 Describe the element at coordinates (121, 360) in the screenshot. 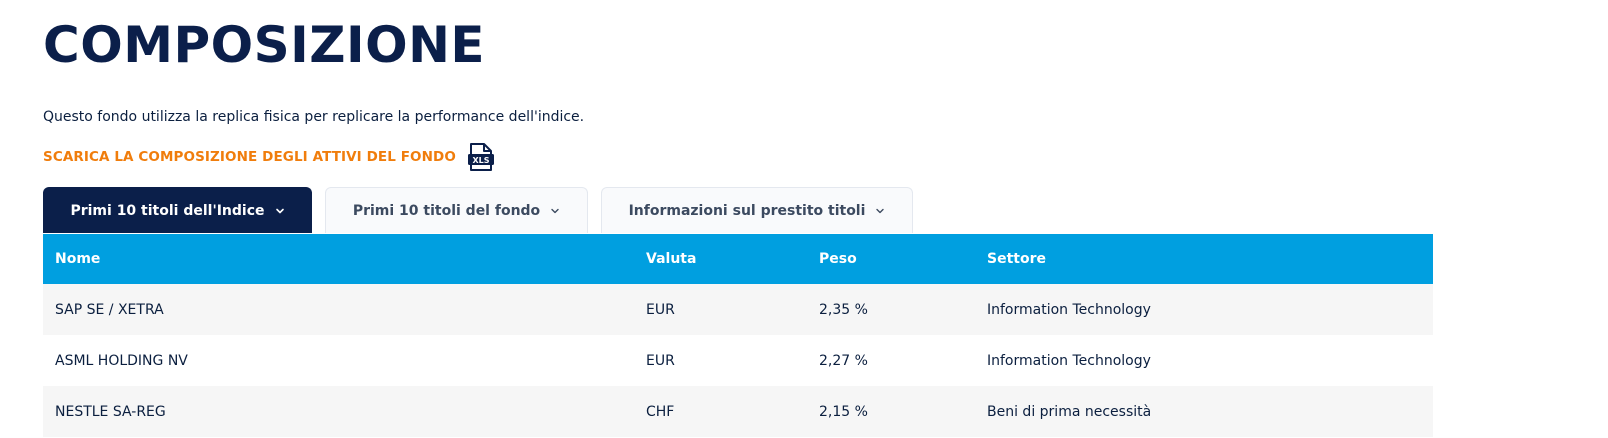

I see `cell-name: ASML HOLDING NV` at that location.